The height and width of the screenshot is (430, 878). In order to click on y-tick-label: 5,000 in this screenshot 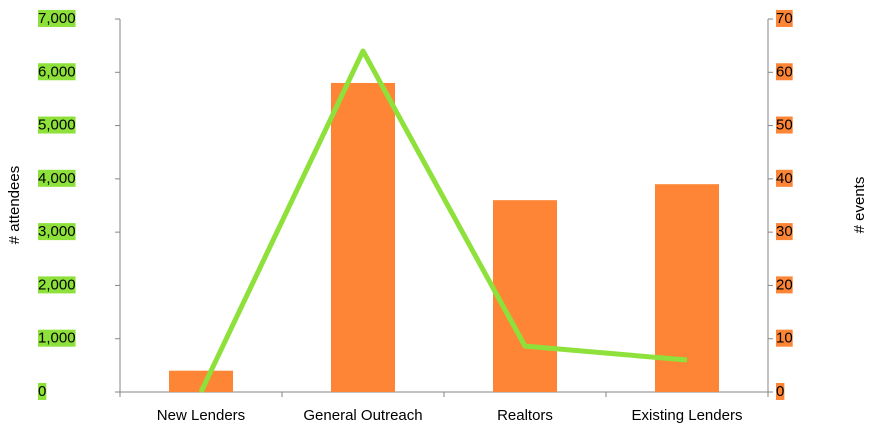, I will do `click(57, 125)`.